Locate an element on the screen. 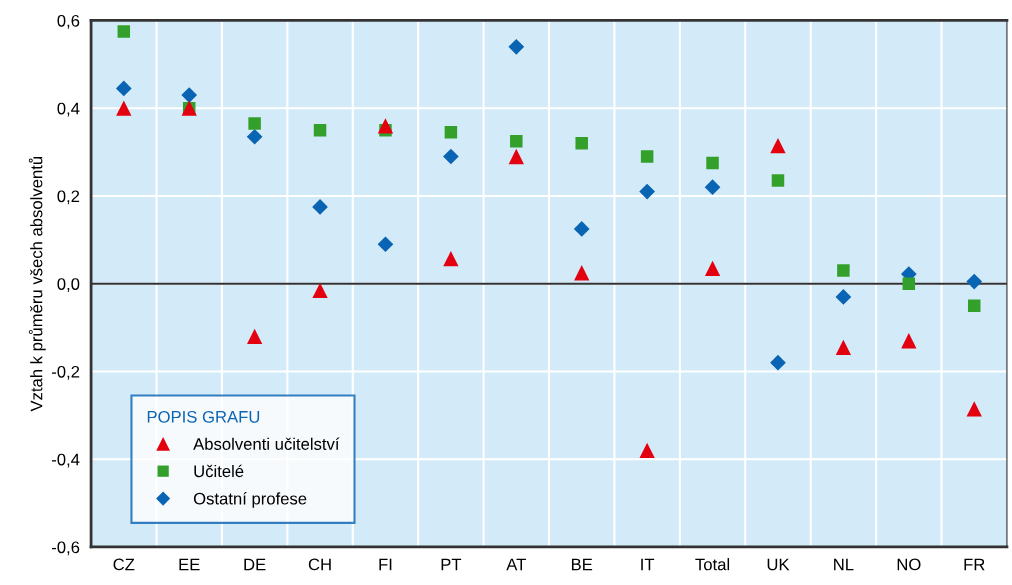  x-tick-label: FI is located at coordinates (385, 564).